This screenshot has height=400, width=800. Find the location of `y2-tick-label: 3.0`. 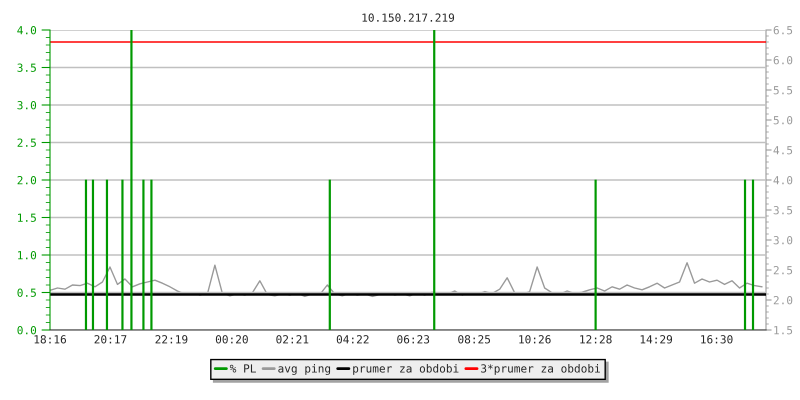

y2-tick-label: 3.0 is located at coordinates (783, 240).